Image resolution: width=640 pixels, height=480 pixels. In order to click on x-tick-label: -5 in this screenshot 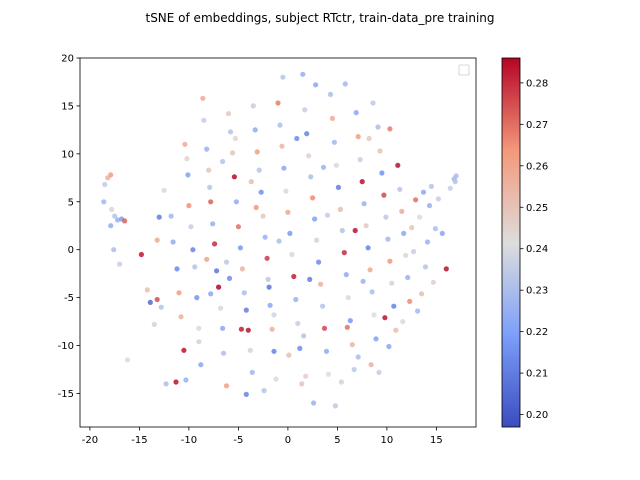, I will do `click(238, 440)`.